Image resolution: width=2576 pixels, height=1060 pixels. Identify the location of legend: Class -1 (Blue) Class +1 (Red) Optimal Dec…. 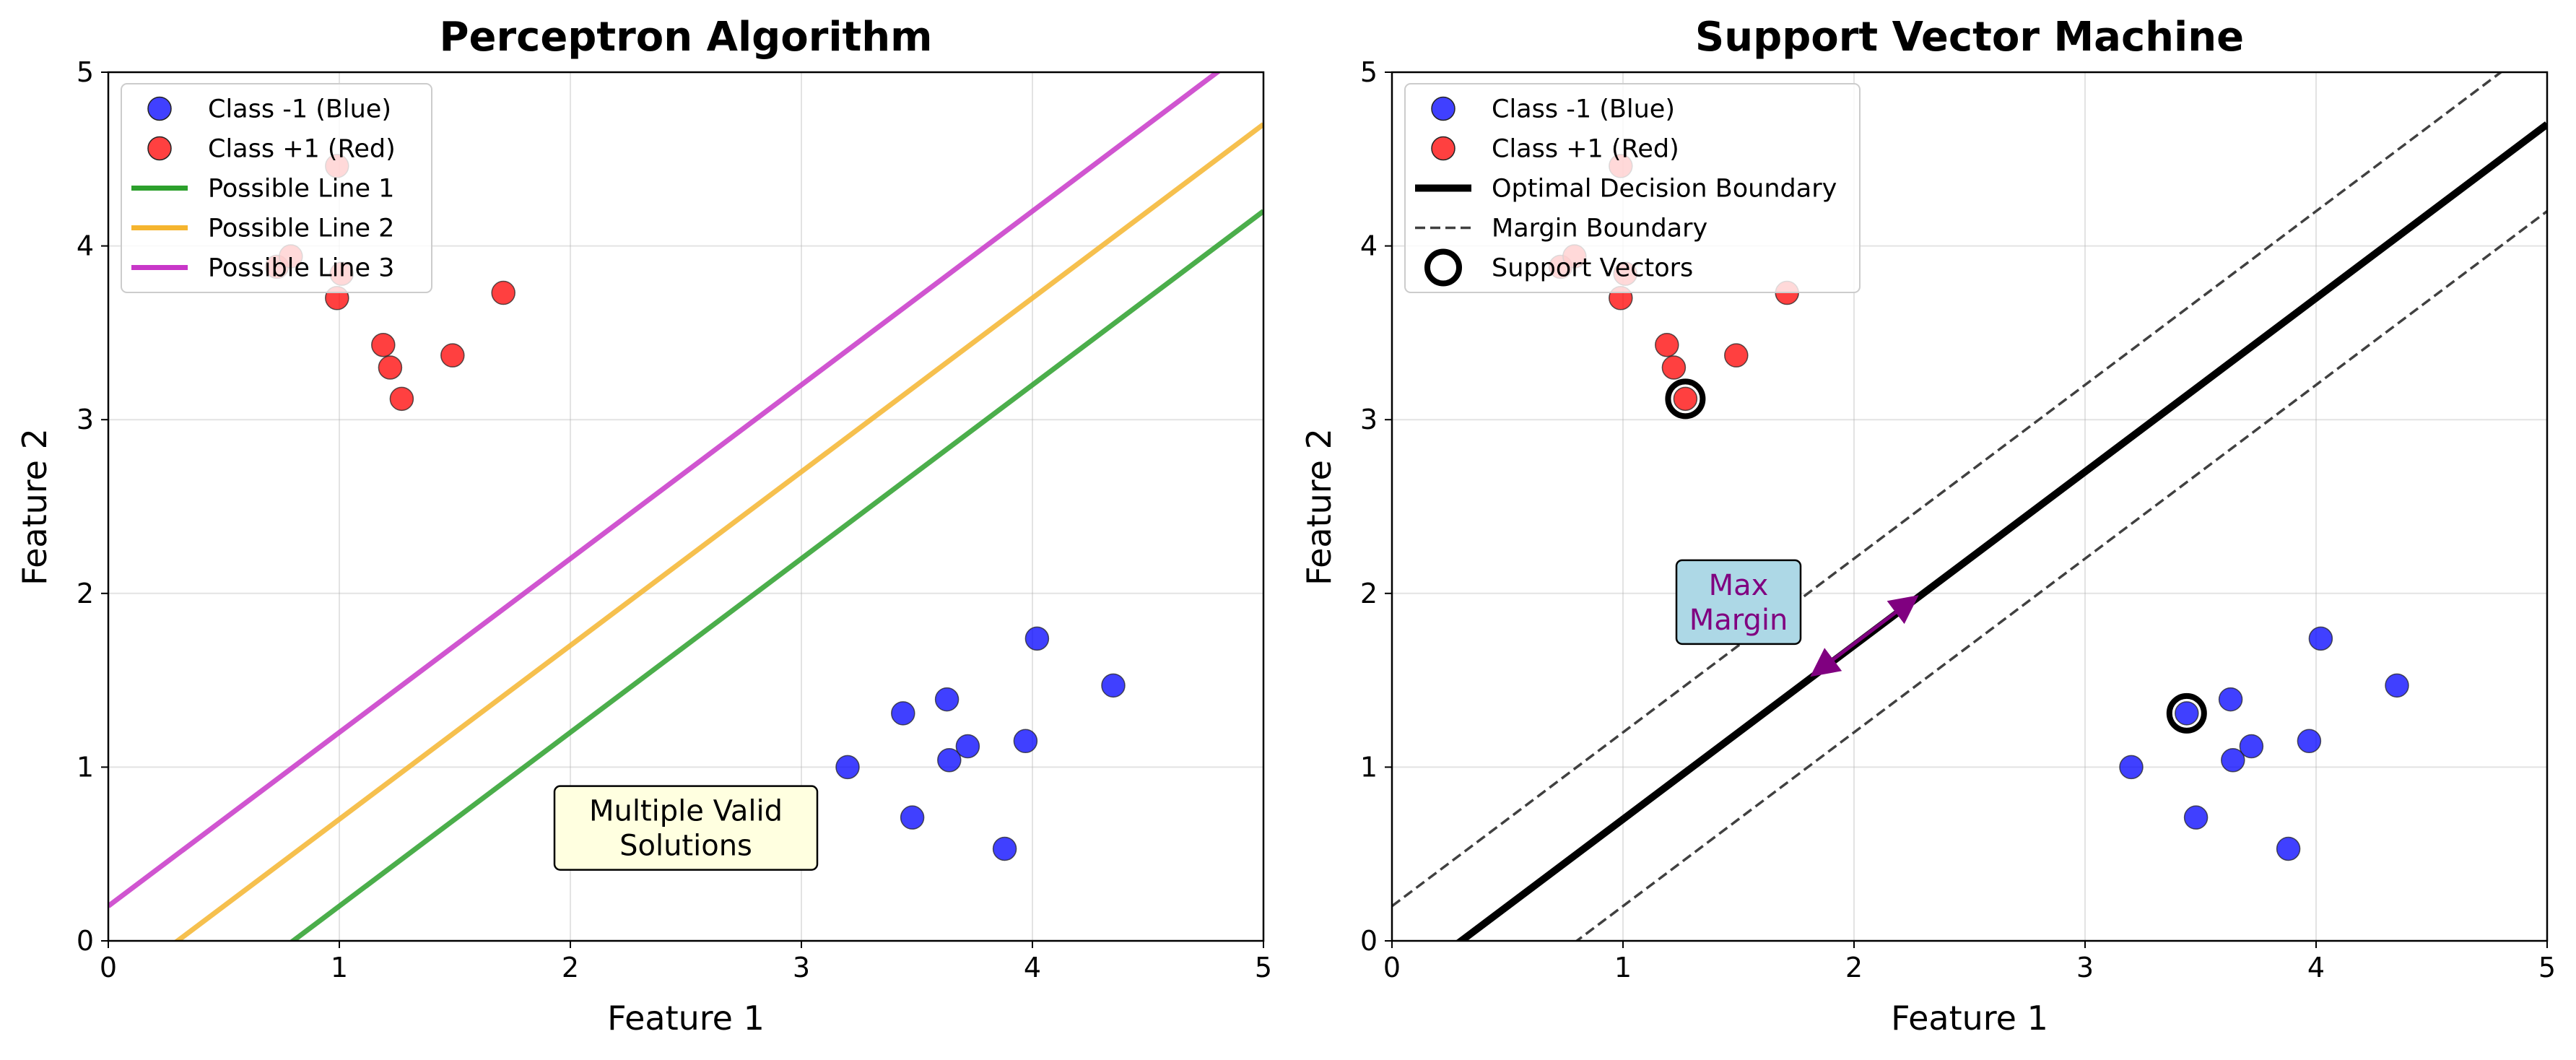
(1632, 188).